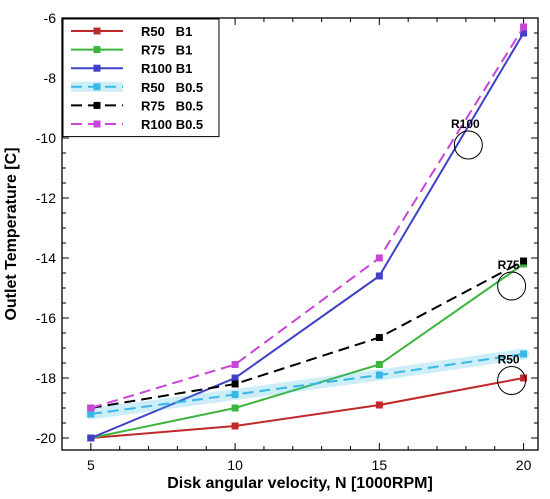 This screenshot has width=550, height=499. I want to click on y-tick-label-2: -16, so click(46, 318).